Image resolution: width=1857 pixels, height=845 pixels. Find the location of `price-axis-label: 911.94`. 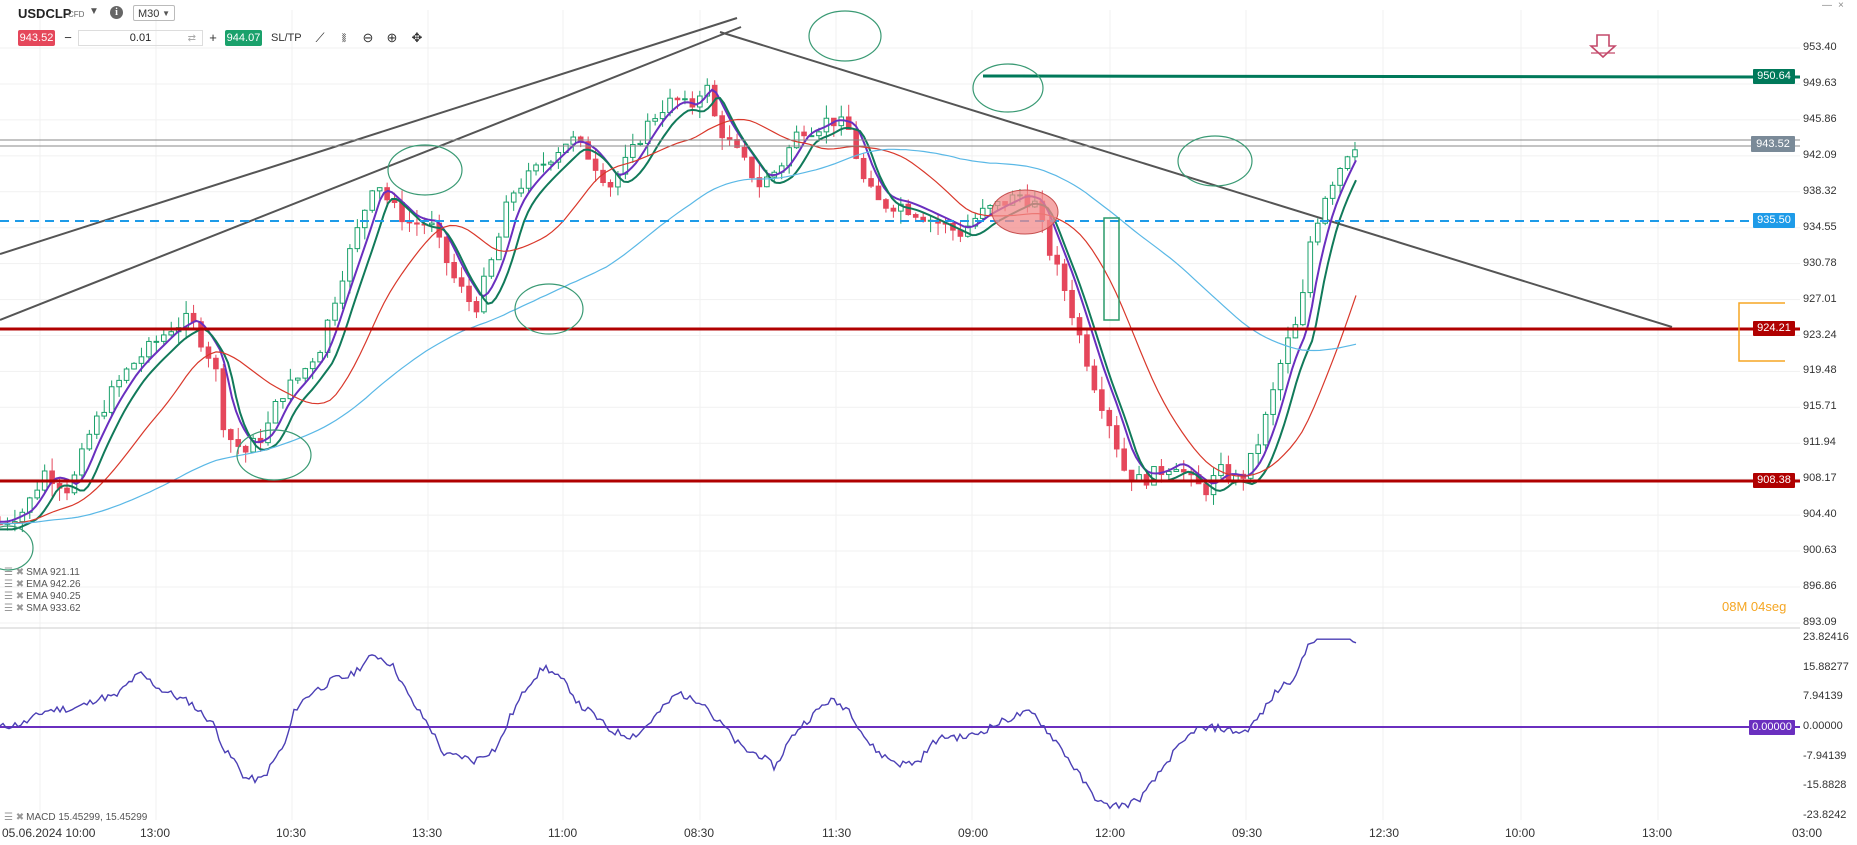

price-axis-label: 911.94 is located at coordinates (1819, 442).